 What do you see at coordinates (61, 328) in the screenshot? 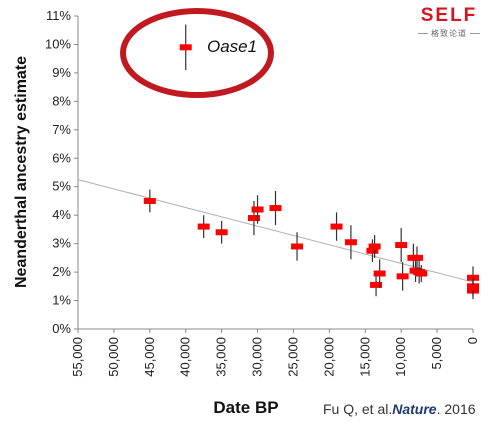
I see `y-tick-label: 0%` at bounding box center [61, 328].